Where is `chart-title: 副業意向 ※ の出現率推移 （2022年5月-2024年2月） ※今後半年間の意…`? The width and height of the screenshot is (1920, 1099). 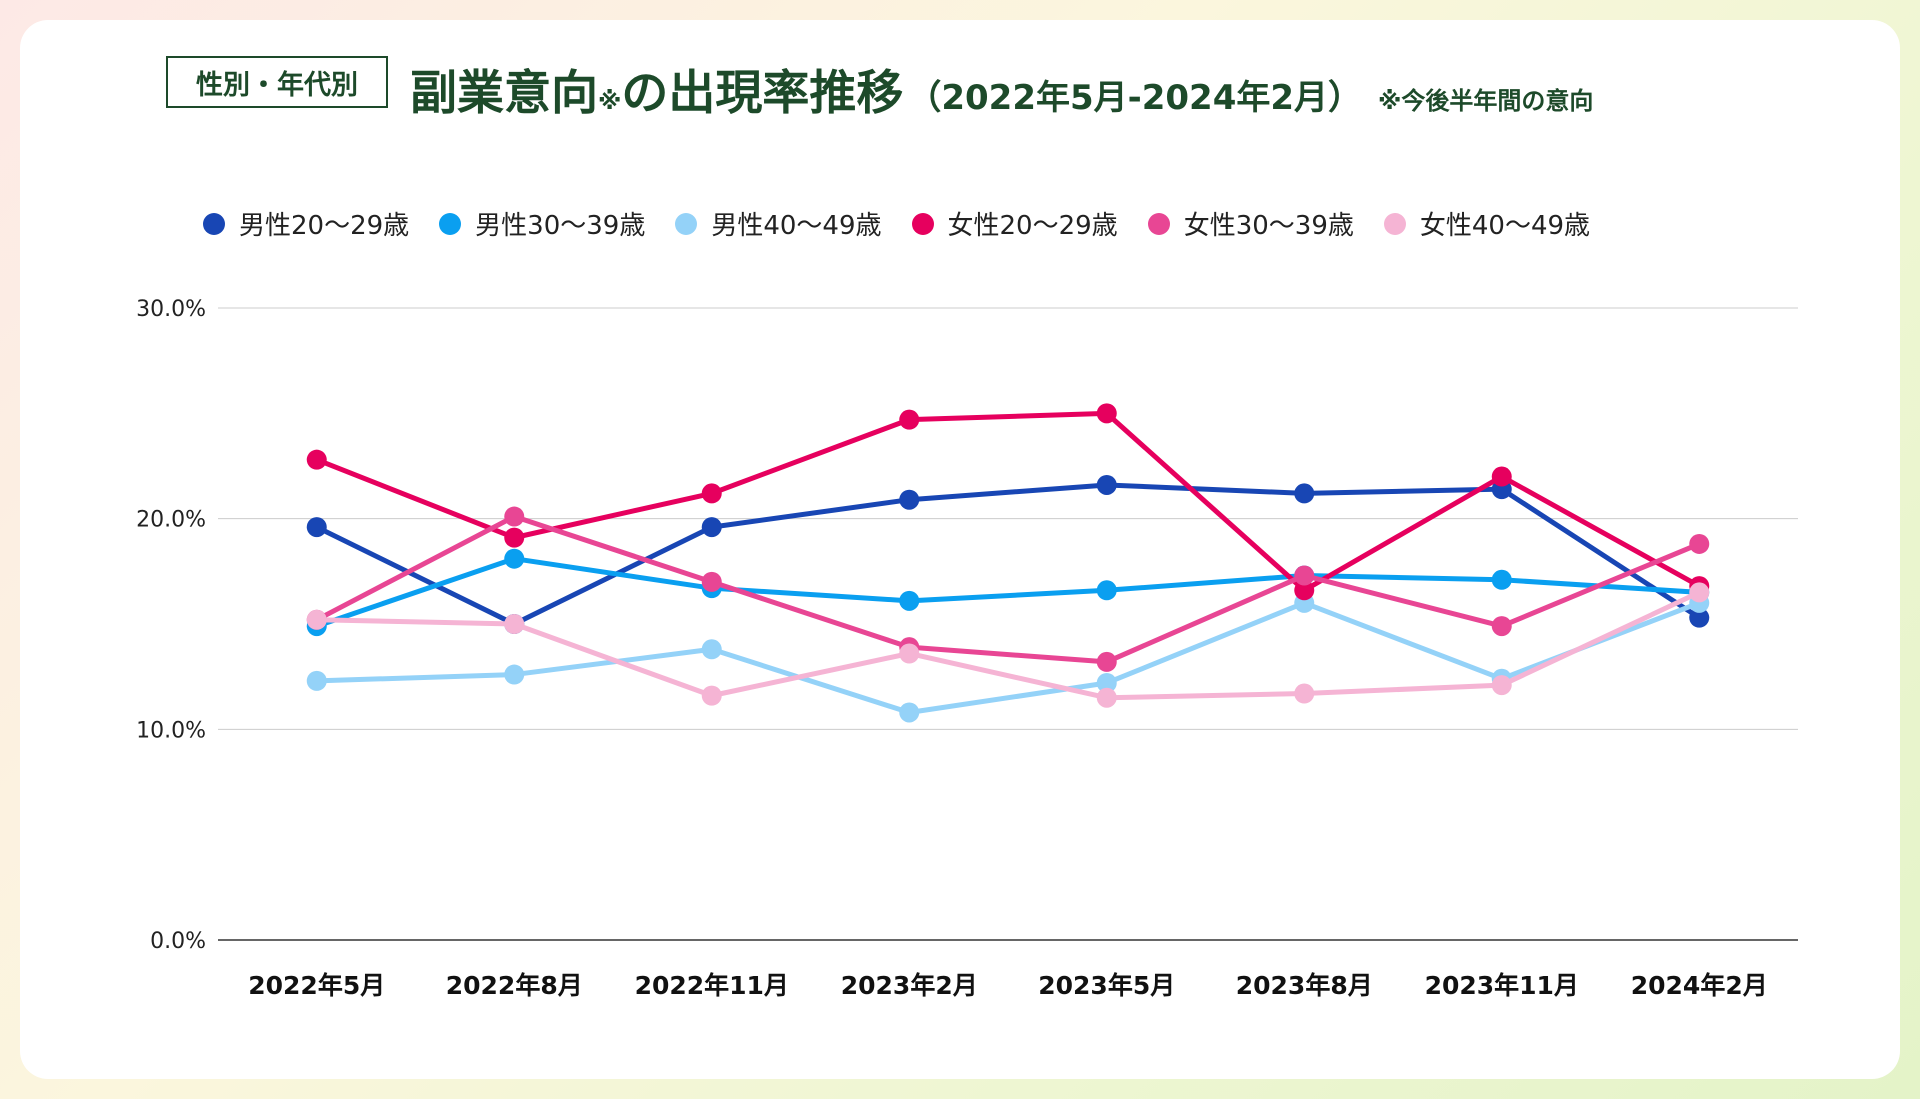 chart-title: 副業意向 ※ の出現率推移 （2022年5月-2024年2月） ※今後半年間の意… is located at coordinates (1001, 88).